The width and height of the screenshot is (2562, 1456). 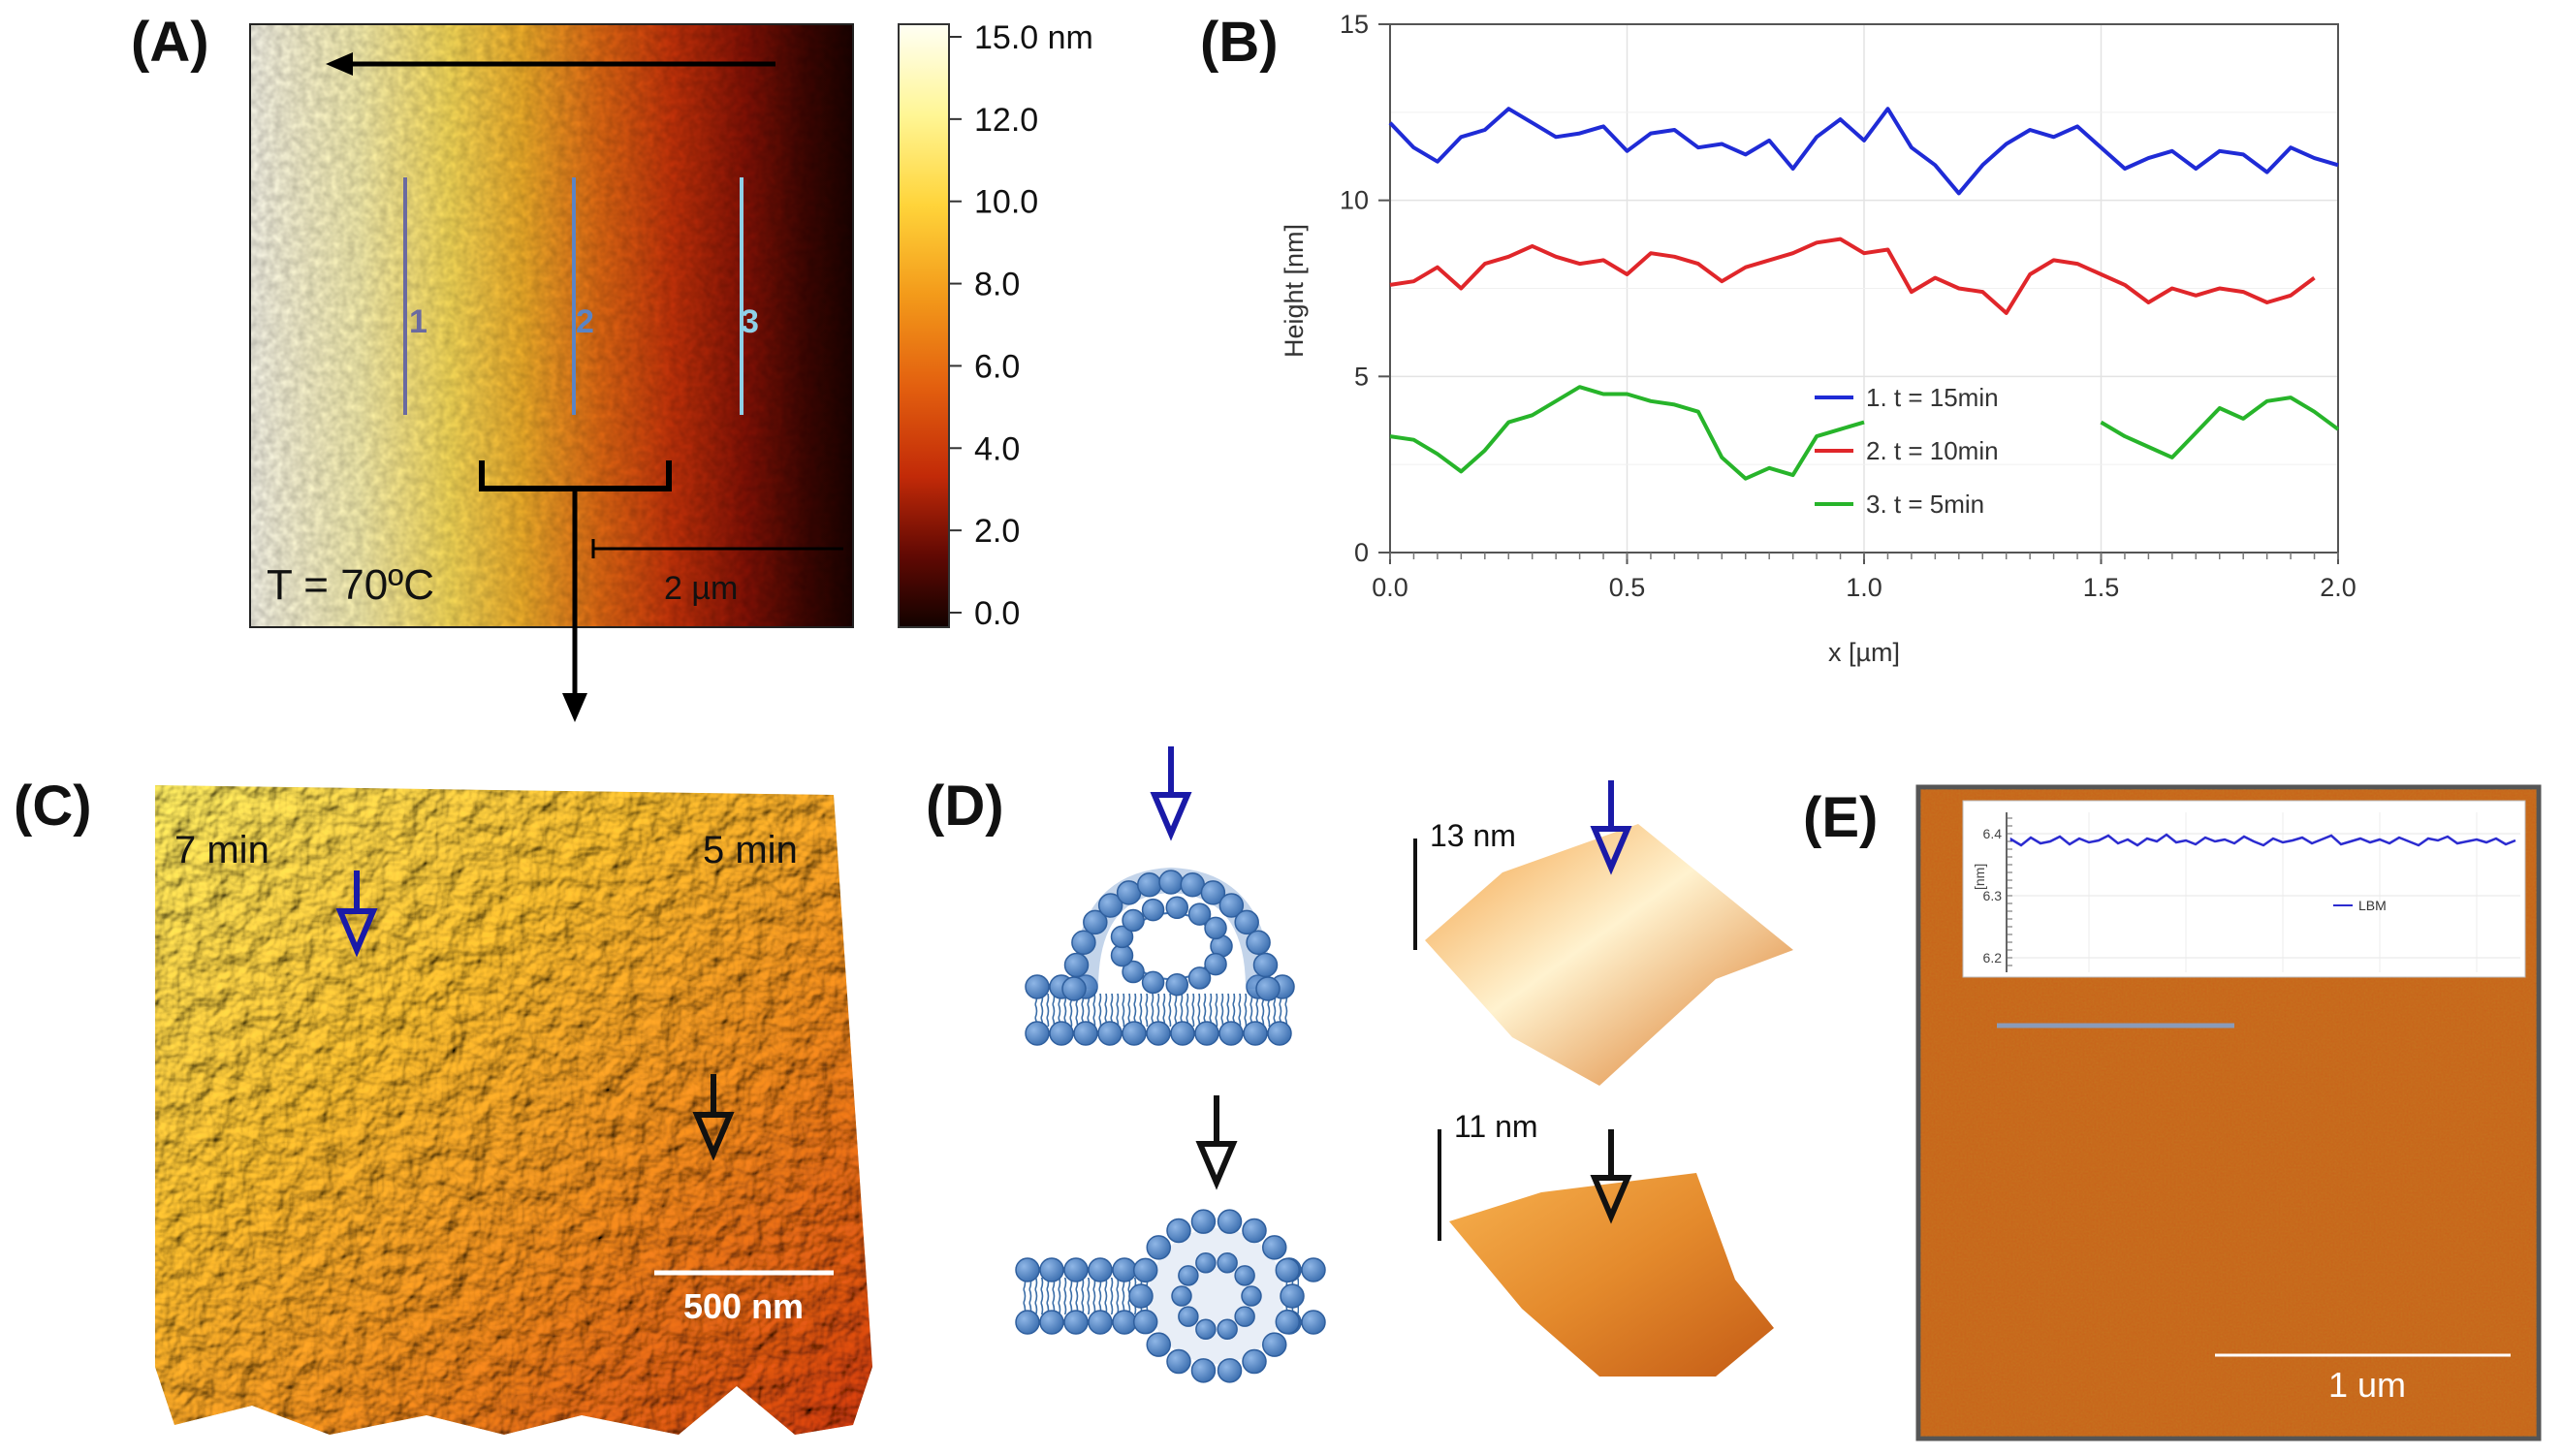 What do you see at coordinates (350, 585) in the screenshot?
I see `temperature-label: T = 70ºC` at bounding box center [350, 585].